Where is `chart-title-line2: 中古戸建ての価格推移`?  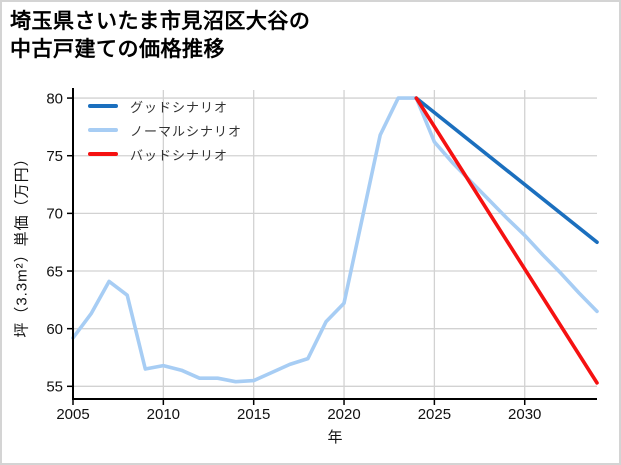
chart-title-line2: 中古戸建ての価格推移 is located at coordinates (117, 49).